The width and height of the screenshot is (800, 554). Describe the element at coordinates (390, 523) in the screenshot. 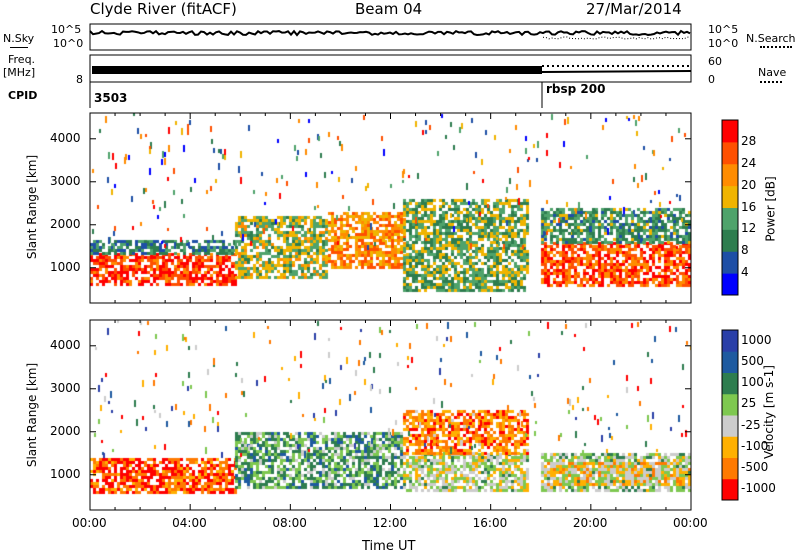

I see `x-tick-label: 12:00` at that location.